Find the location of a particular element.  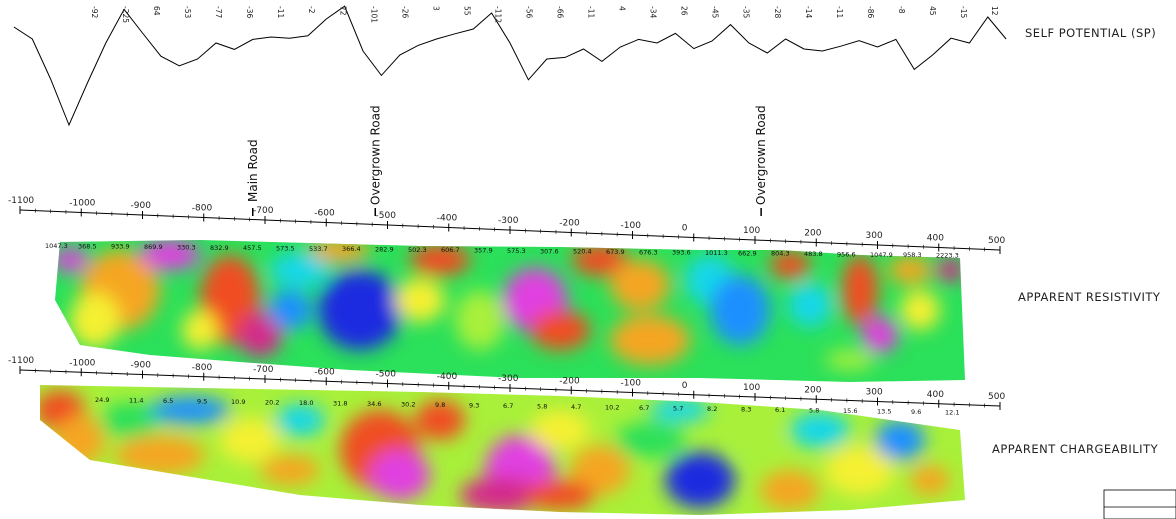

pseudosection-data-label: 20.2 is located at coordinates (272, 403).